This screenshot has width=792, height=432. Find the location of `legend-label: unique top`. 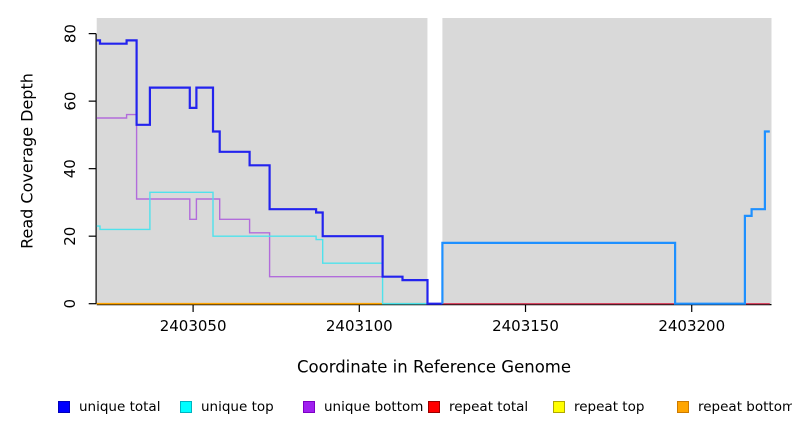

legend-label: unique top is located at coordinates (237, 407).